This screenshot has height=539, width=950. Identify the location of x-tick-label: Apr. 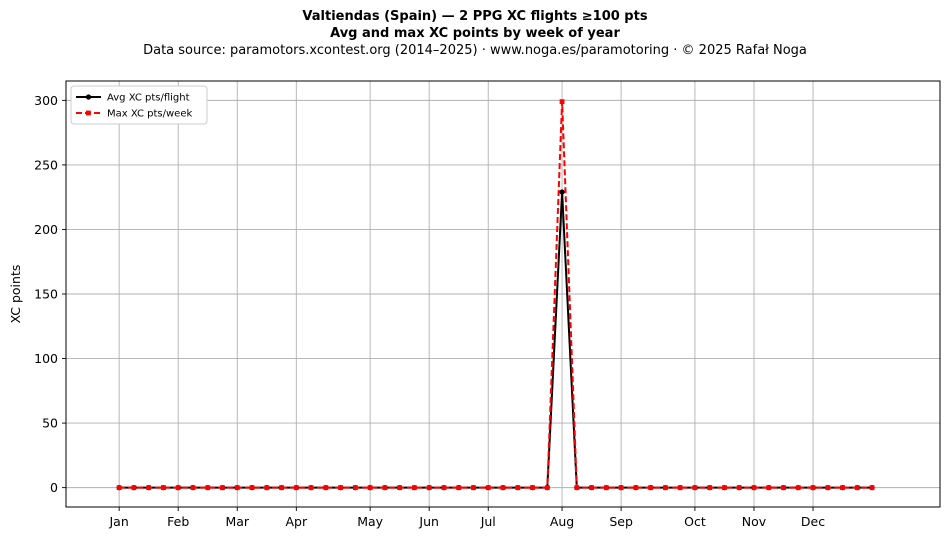
(296, 521).